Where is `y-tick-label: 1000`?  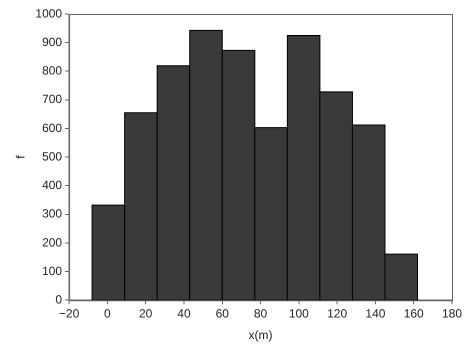
y-tick-label: 1000 is located at coordinates (48, 13).